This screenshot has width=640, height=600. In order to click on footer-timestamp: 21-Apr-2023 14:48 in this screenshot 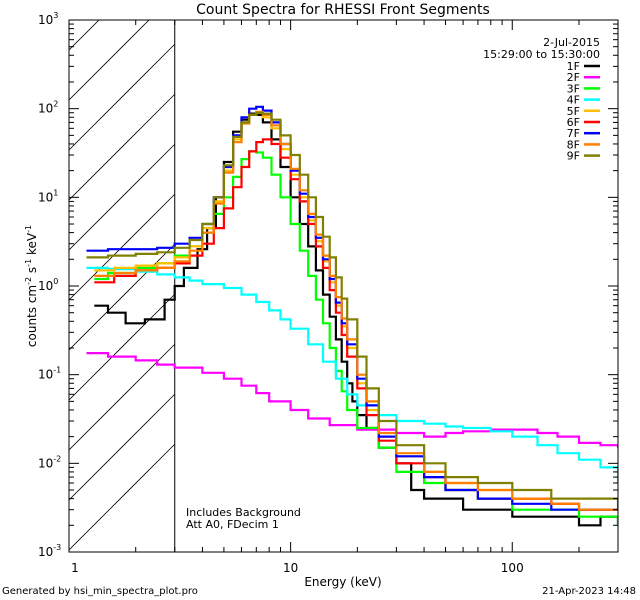, I will do `click(589, 591)`.